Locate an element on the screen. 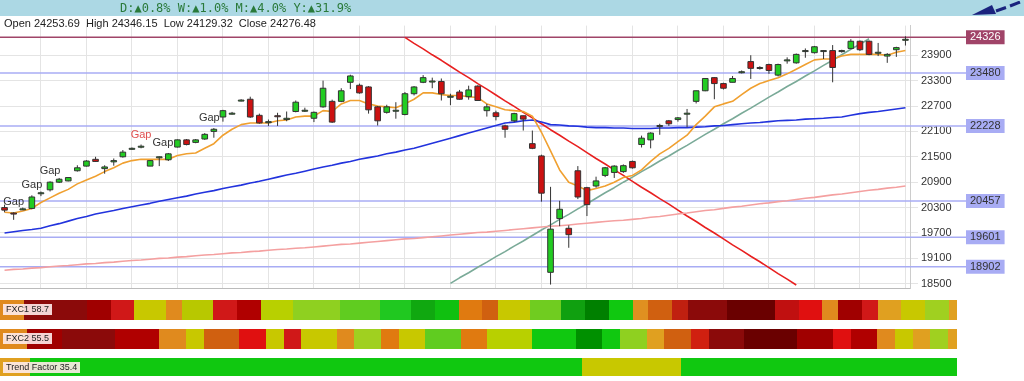 The image size is (1024, 381). ref-line-label: 20457 is located at coordinates (985, 199).